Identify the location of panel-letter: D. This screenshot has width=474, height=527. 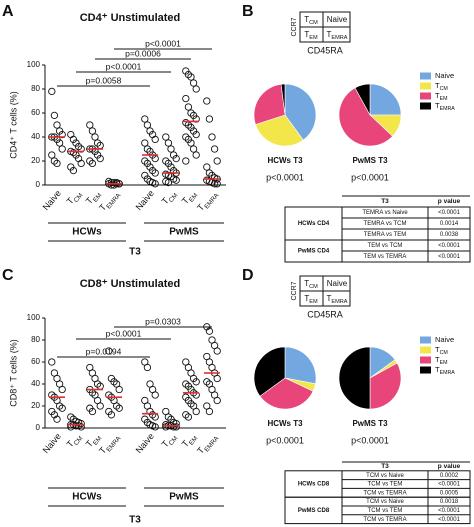
(248, 275).